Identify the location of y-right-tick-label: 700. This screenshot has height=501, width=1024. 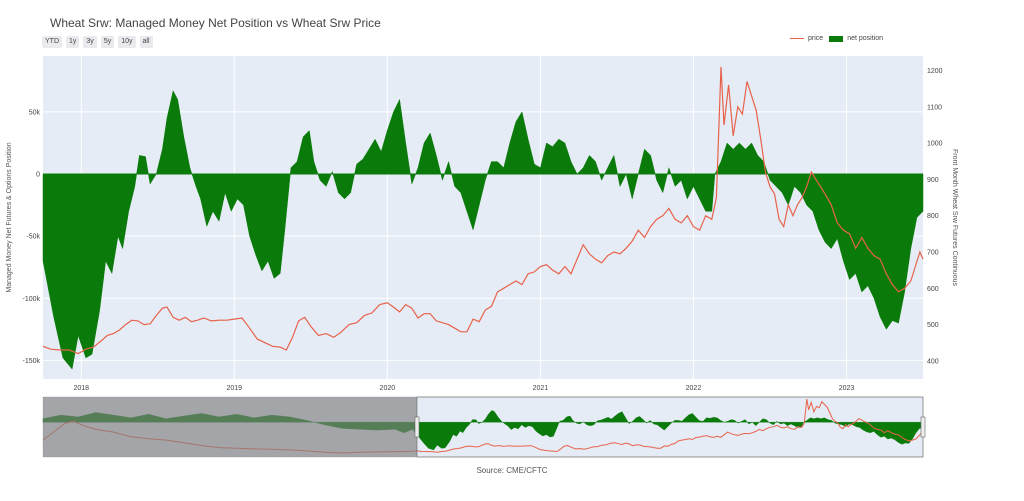
(933, 252).